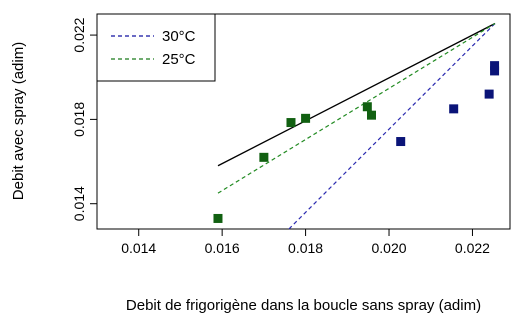  I want to click on x-tick-label: 0.020, so click(388, 248).